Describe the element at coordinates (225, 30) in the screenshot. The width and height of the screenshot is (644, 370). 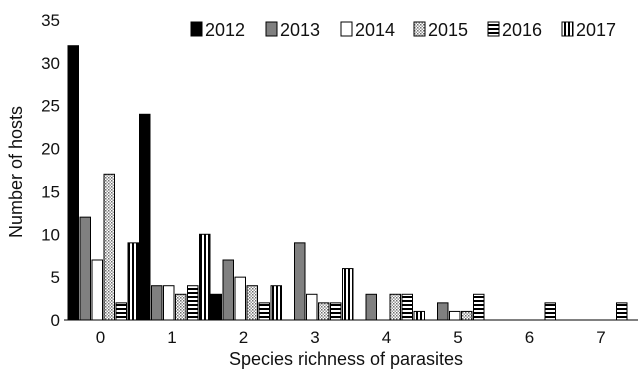
I see `legend-label-2012: 2012` at that location.